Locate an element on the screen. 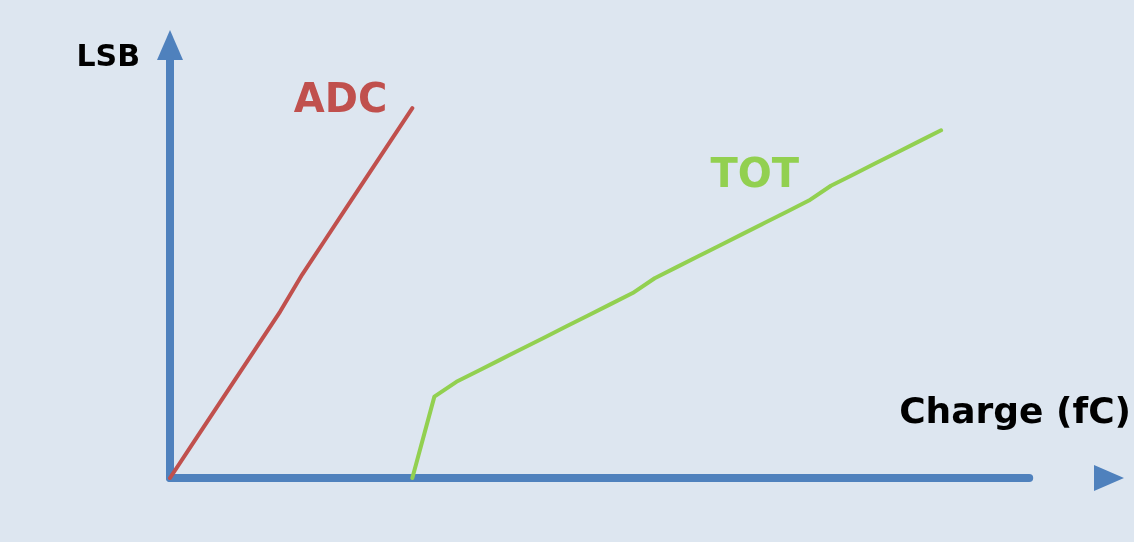 This screenshot has width=1134, height=542. x-axis-title: Charge (fC) is located at coordinates (1015, 410).